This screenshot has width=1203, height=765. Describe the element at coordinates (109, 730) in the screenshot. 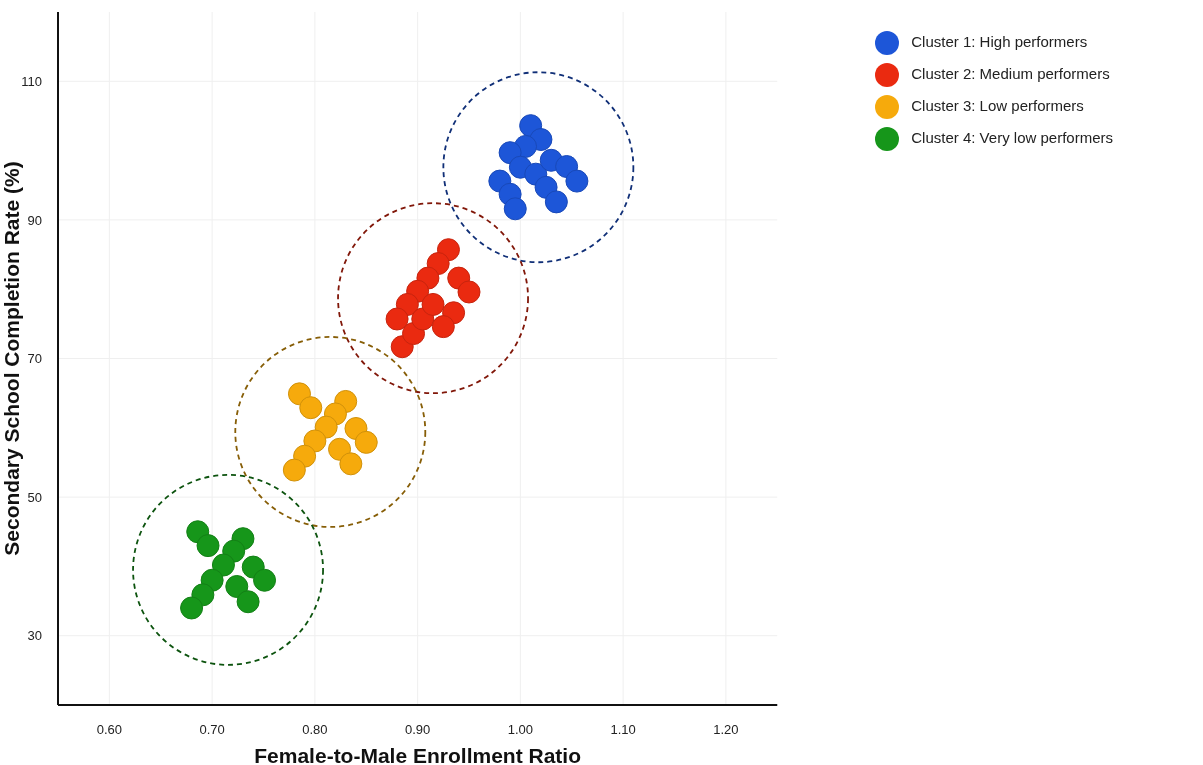

I see `x-tick-label: 0.60` at that location.